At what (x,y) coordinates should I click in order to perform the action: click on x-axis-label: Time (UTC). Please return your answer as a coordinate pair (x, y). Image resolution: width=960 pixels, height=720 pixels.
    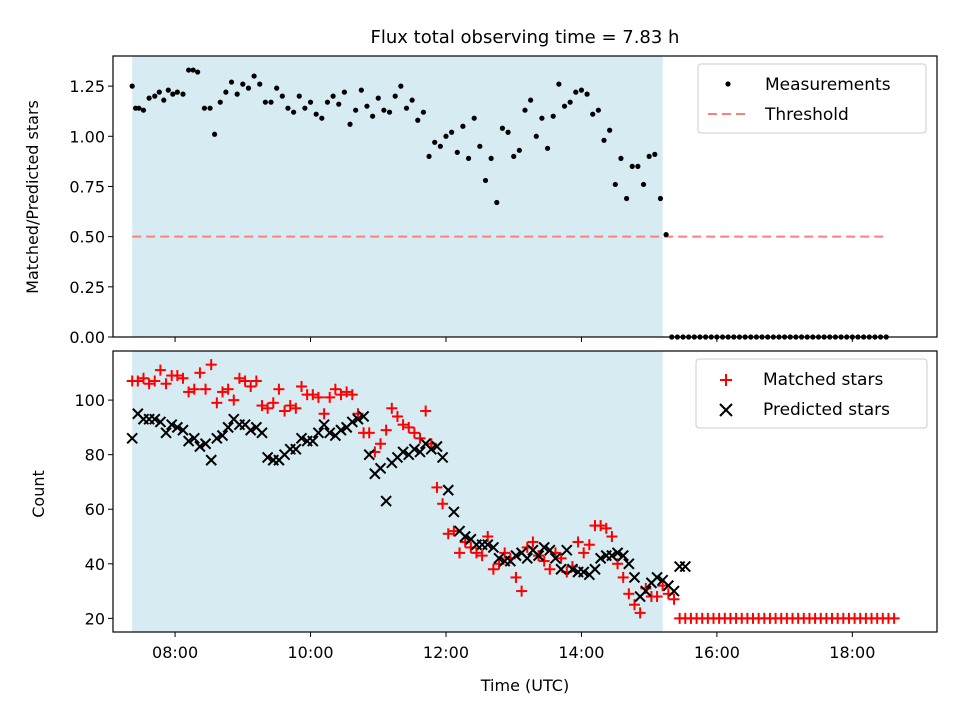
    Looking at the image, I should click on (524, 685).